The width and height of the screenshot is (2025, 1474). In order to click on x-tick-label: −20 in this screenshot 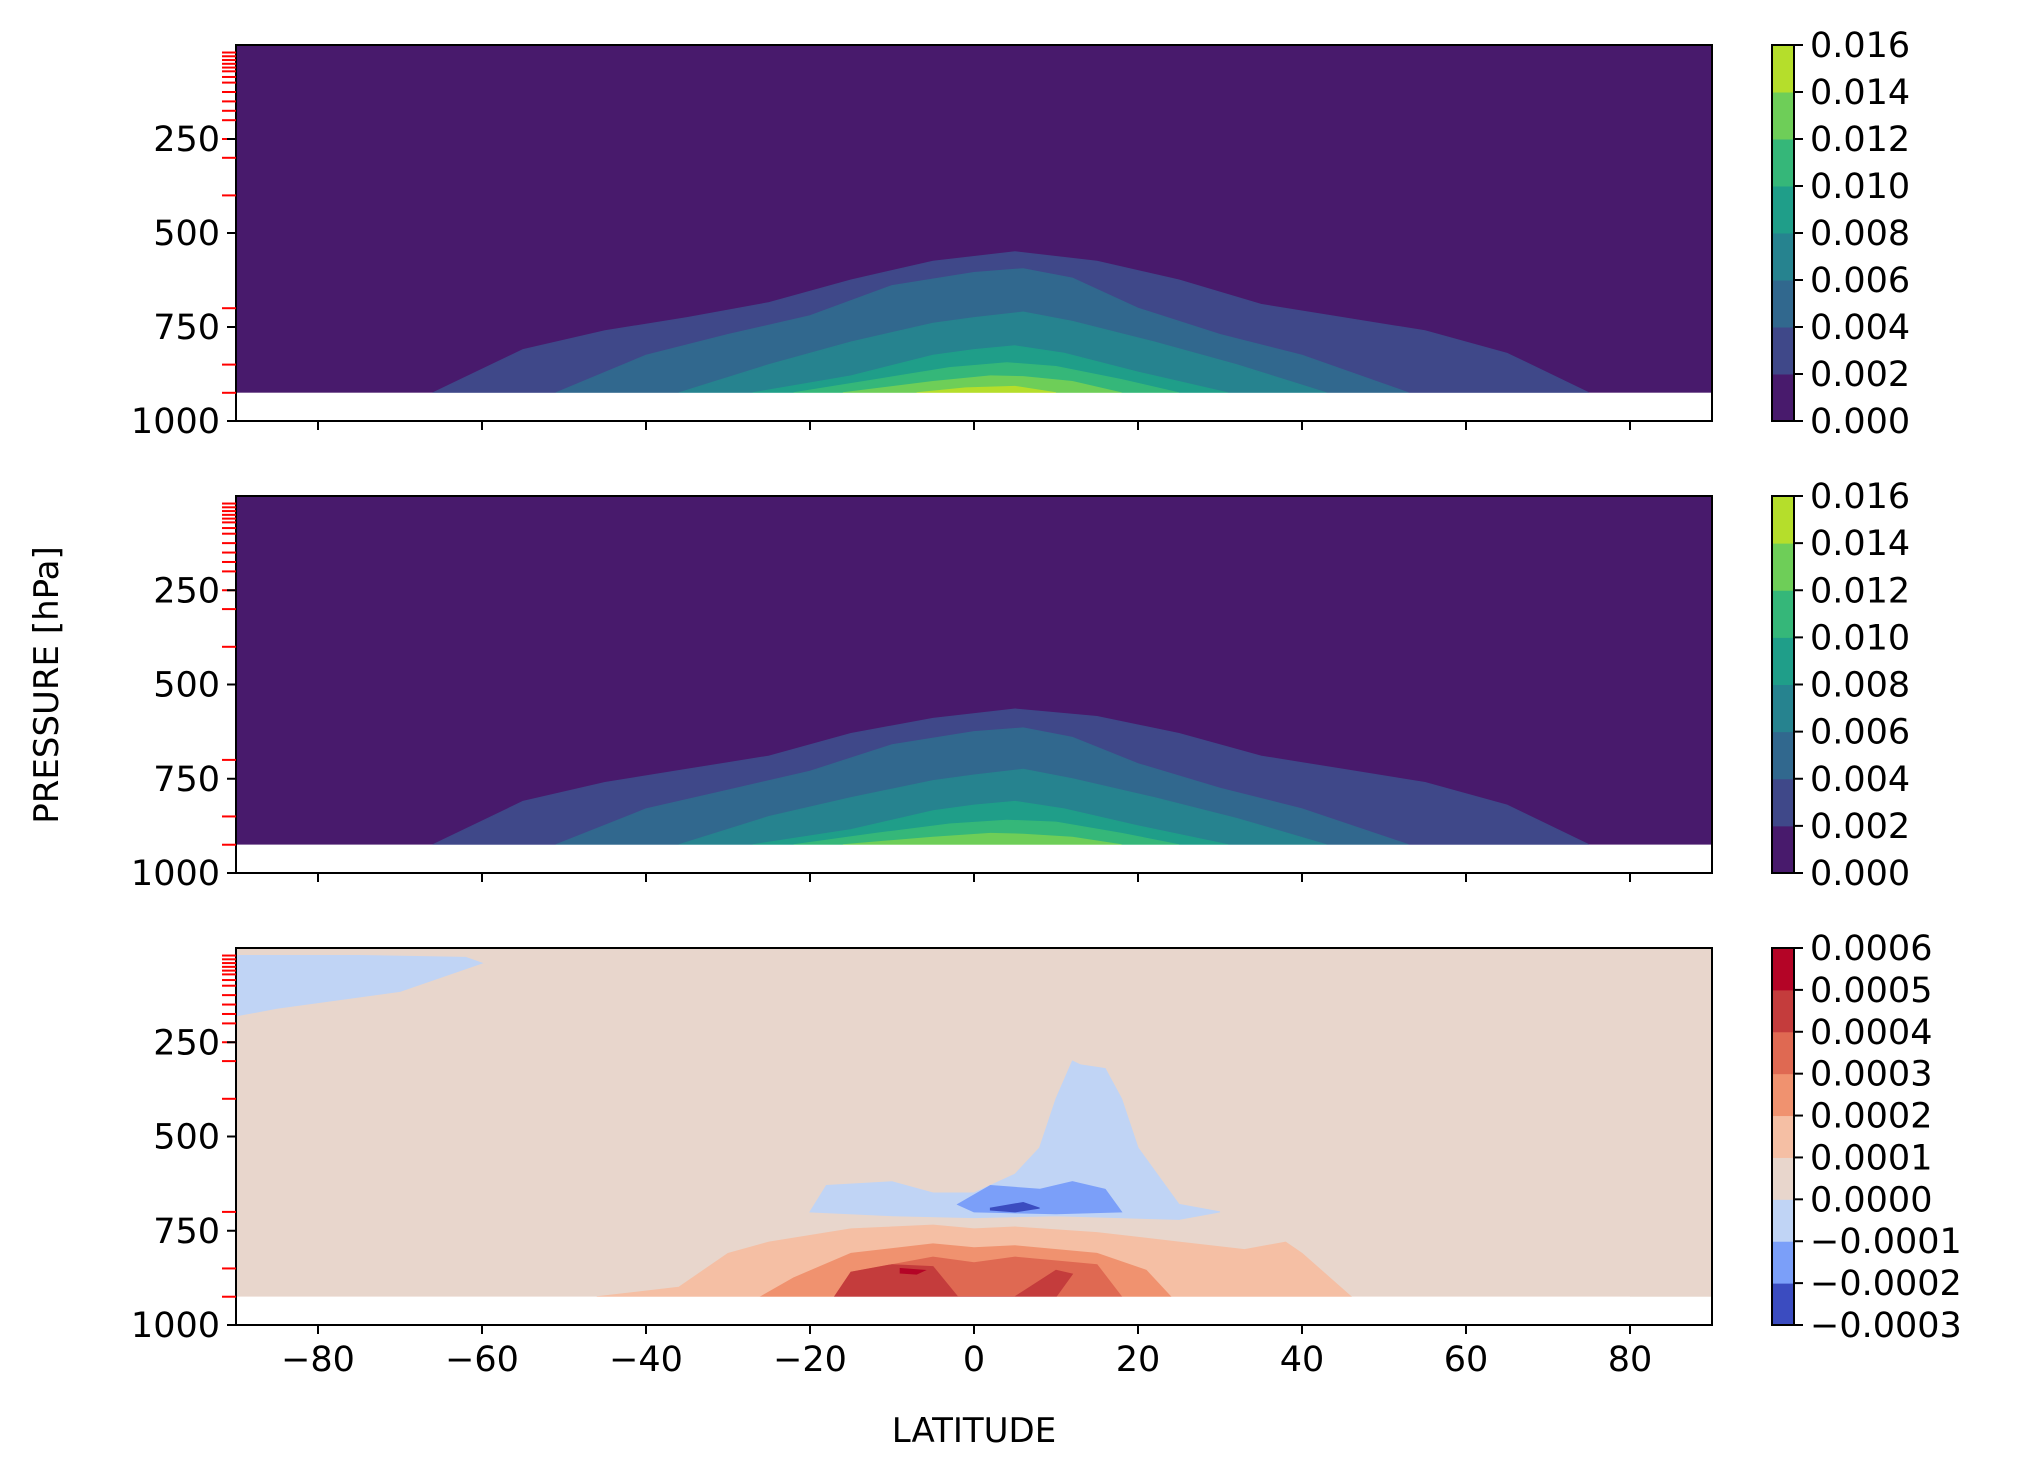, I will do `click(810, 1360)`.